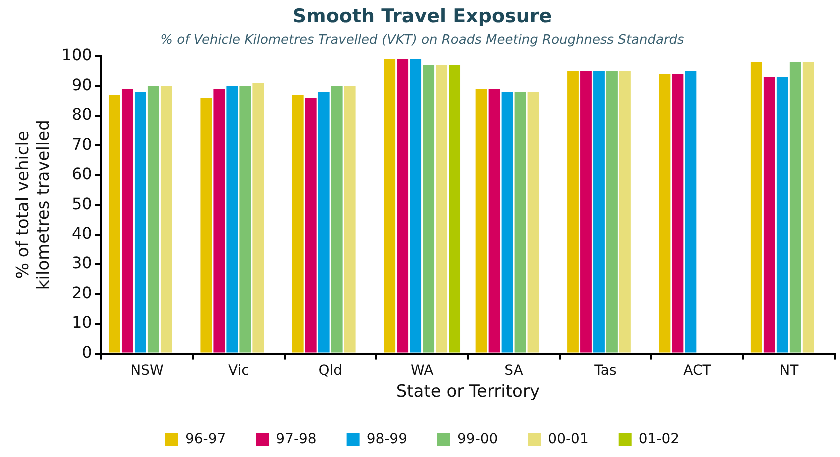 The width and height of the screenshot is (840, 457). I want to click on y-tick-label: 60, so click(82, 174).